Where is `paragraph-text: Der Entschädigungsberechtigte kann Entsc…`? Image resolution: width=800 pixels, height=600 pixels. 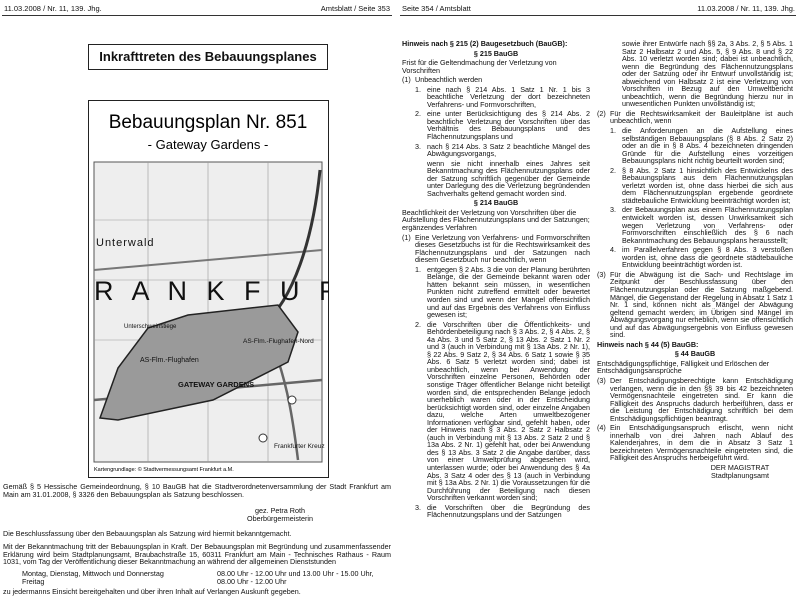
paragraph-text: Der Entschädigungsberechtigte kann Entsc… is located at coordinates (701, 399).